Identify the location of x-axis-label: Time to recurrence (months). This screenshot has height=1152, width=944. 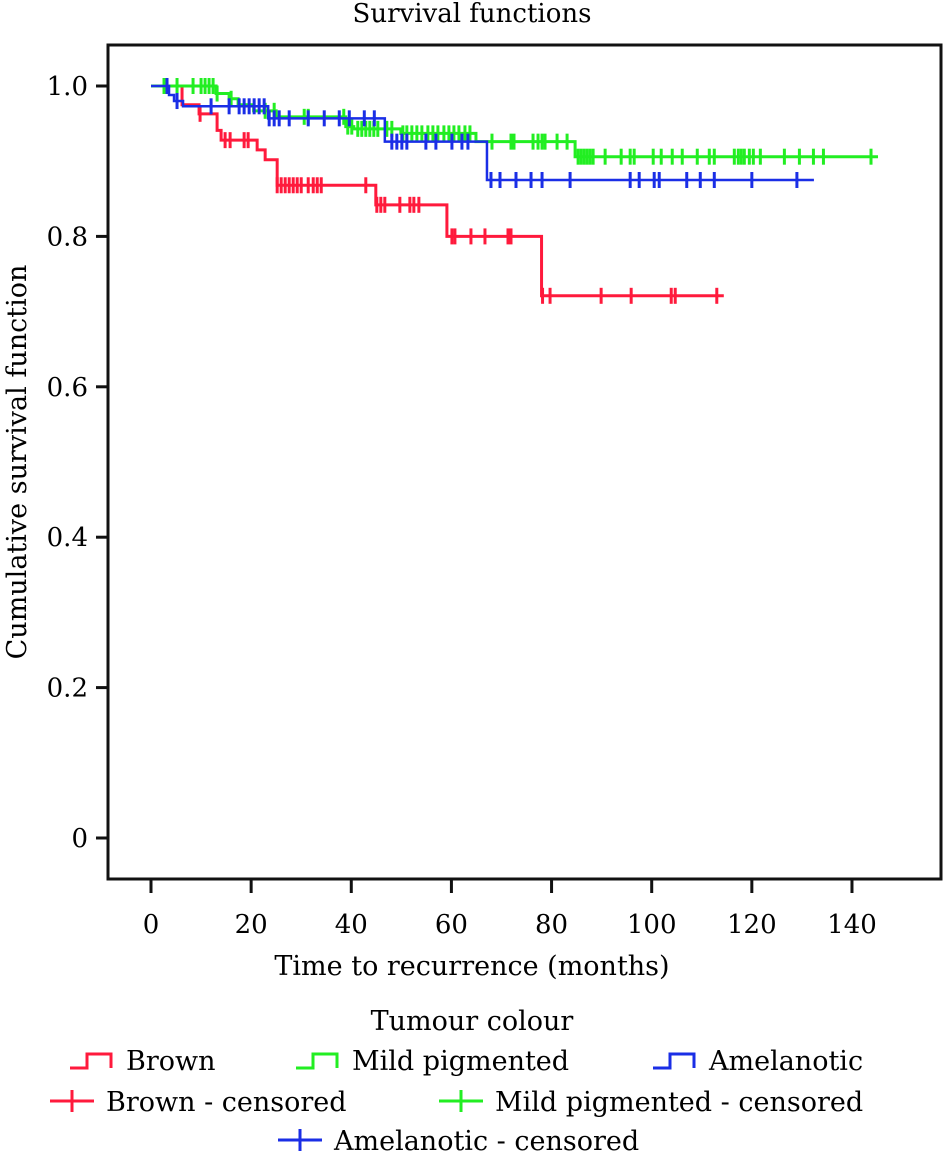
(471, 966).